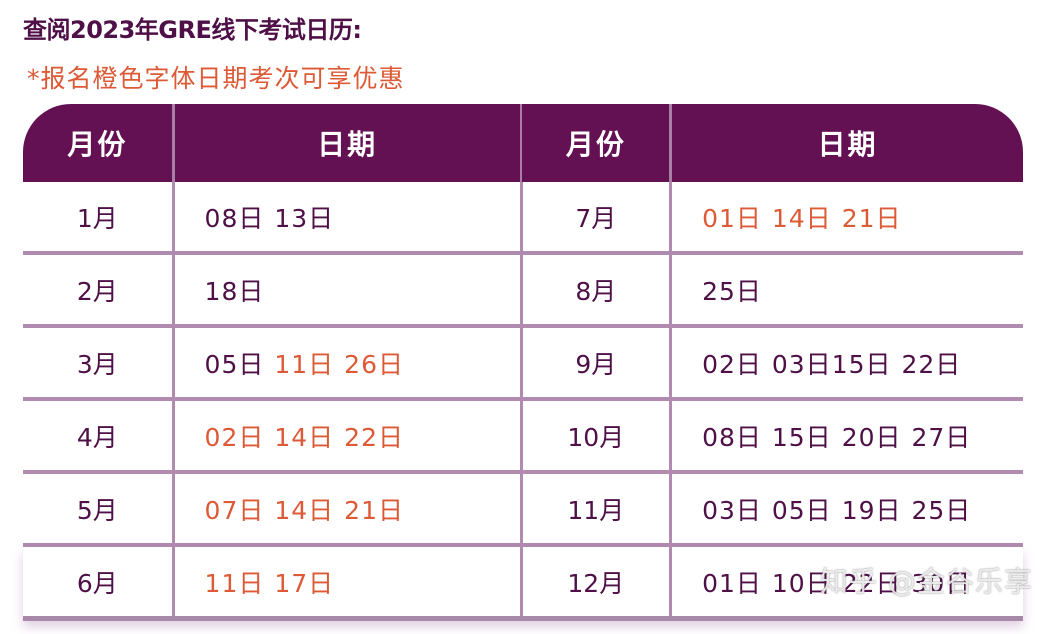 The width and height of the screenshot is (1051, 634). I want to click on month-cell: 7月, so click(596, 218).